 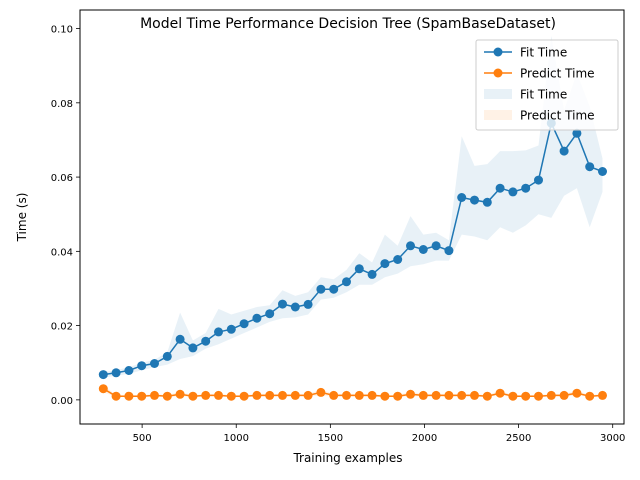 What do you see at coordinates (543, 53) in the screenshot?
I see `legend-label-0: Fit Time` at bounding box center [543, 53].